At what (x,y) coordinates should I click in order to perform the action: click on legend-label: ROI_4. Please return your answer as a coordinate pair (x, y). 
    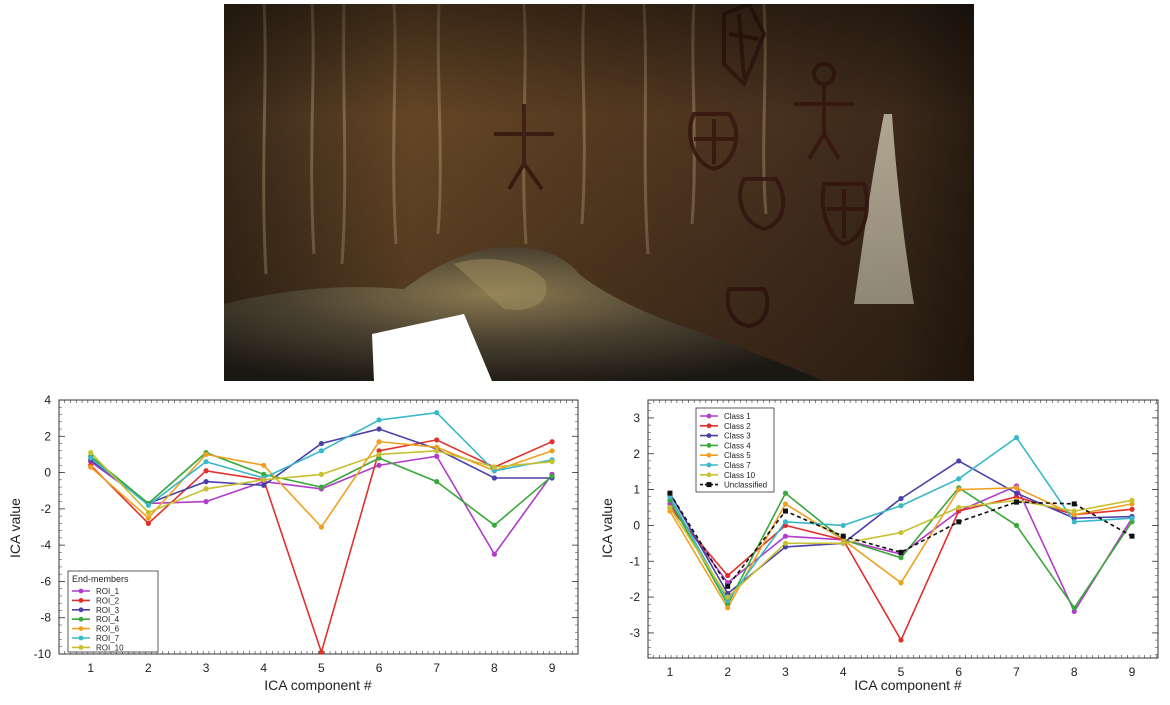
    Looking at the image, I should click on (108, 619).